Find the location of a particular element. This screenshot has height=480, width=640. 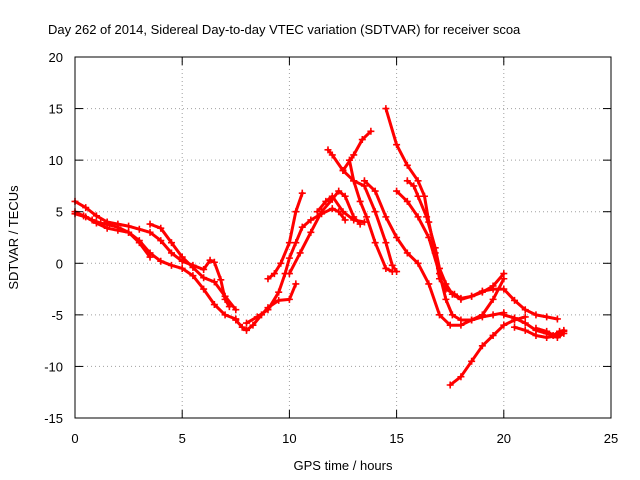

x-tick-label: 5 is located at coordinates (182, 438).